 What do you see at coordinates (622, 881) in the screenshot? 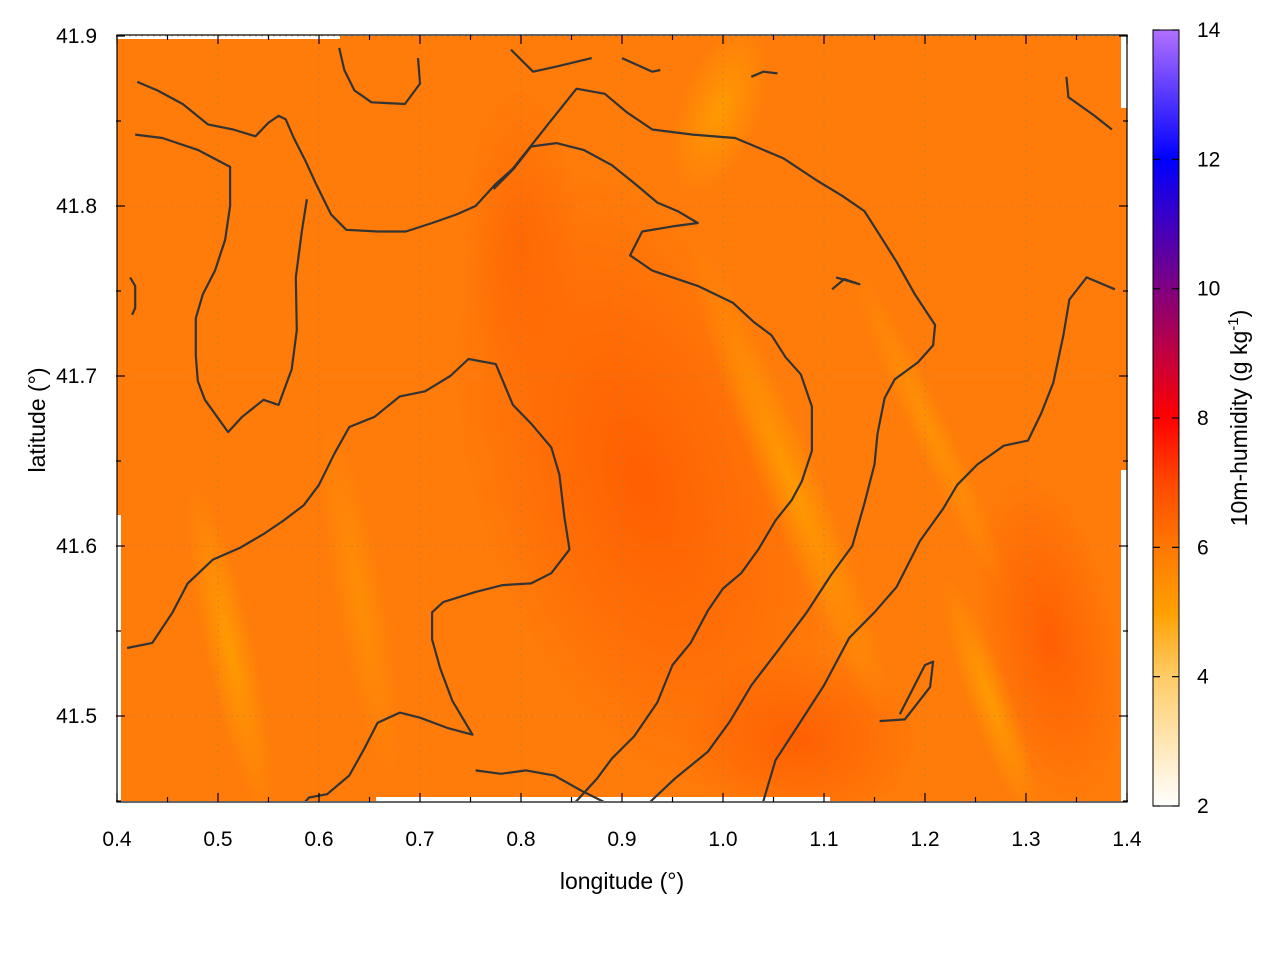
I see `x-axis-label: longitude (°)` at bounding box center [622, 881].